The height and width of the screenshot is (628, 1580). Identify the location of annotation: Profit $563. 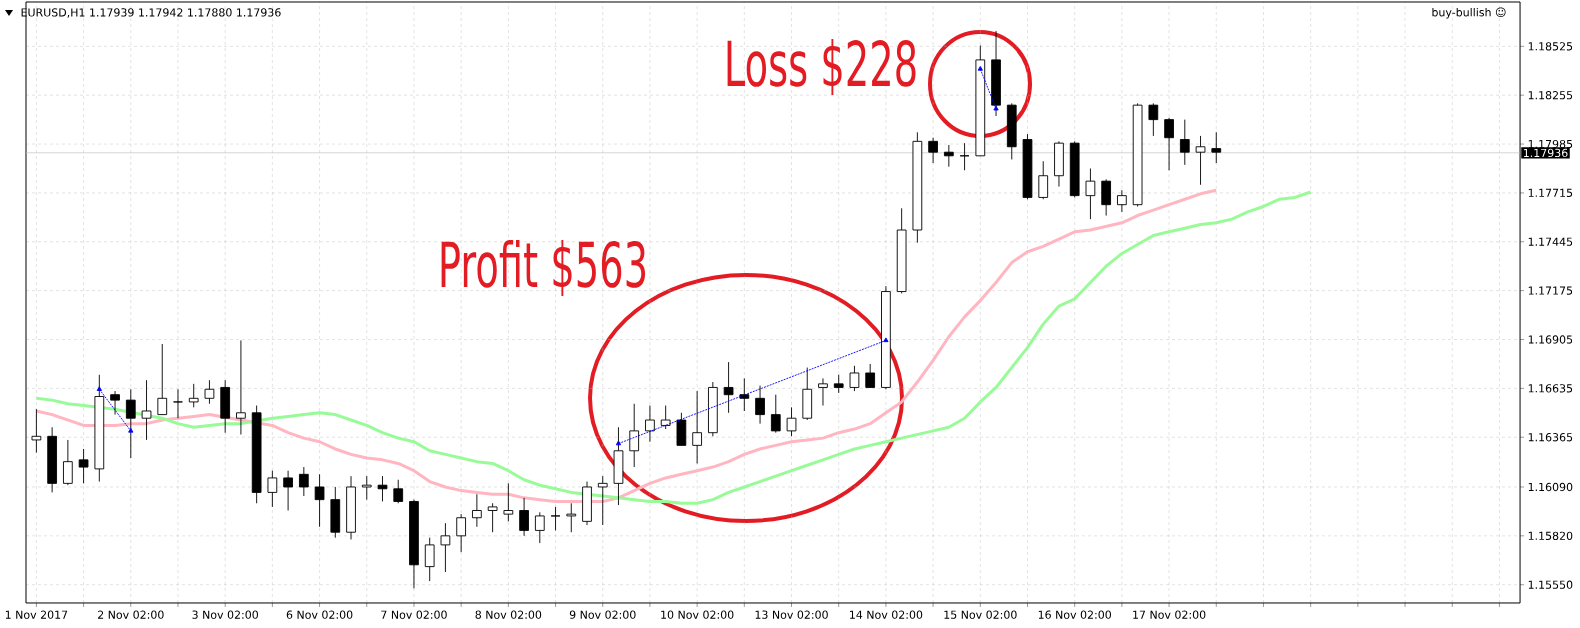
(543, 268).